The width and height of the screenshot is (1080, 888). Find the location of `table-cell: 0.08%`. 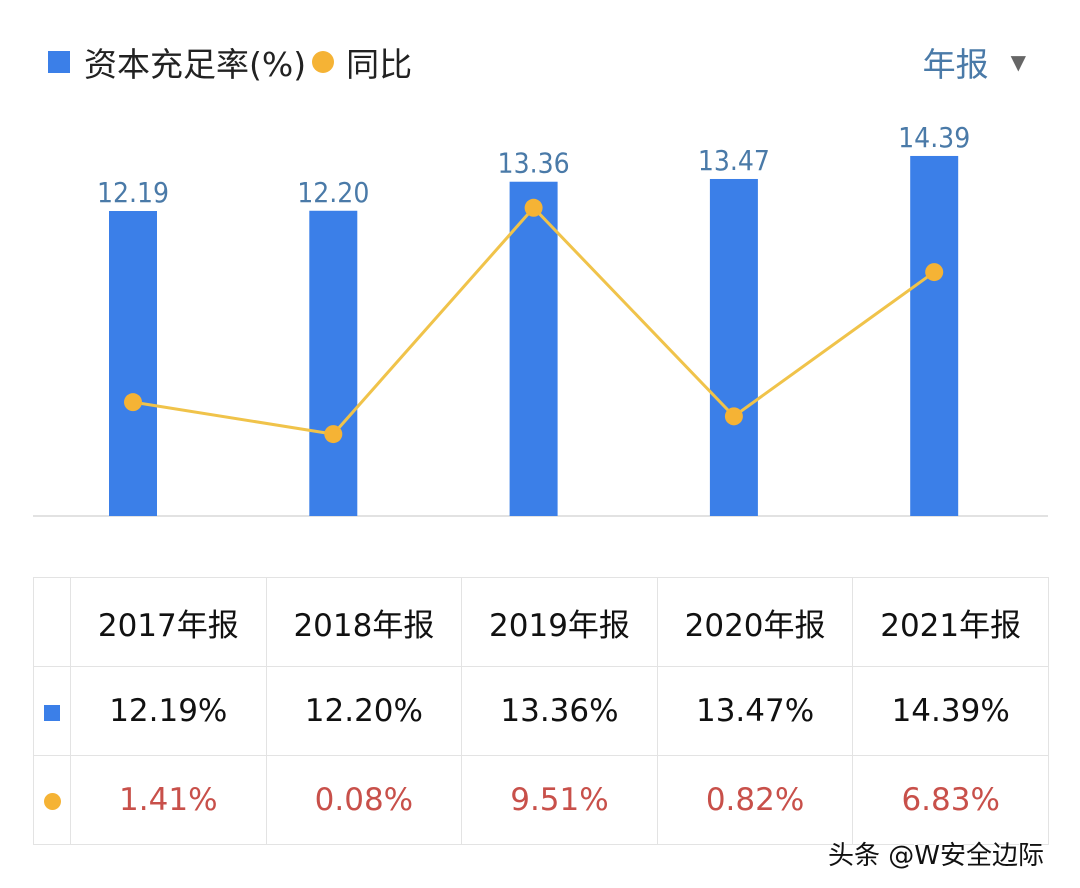

table-cell: 0.08% is located at coordinates (364, 800).